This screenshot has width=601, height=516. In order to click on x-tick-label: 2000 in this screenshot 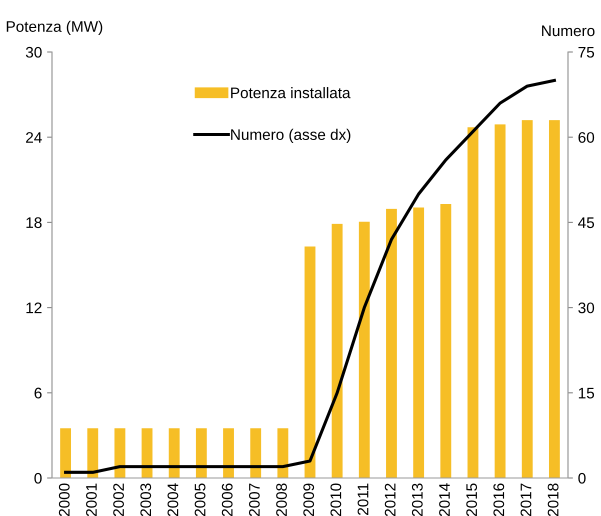, I will do `click(64, 499)`.